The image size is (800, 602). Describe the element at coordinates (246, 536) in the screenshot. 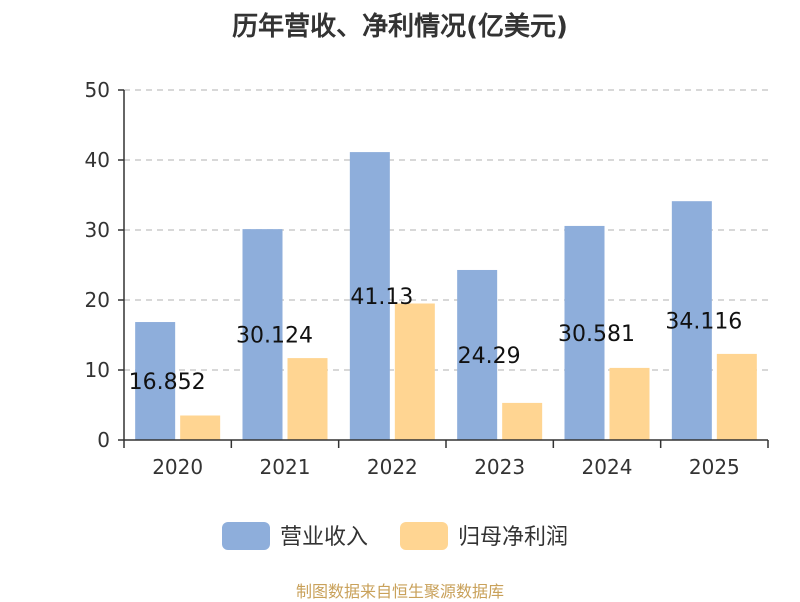

I see `legend-revenue-swatch` at that location.